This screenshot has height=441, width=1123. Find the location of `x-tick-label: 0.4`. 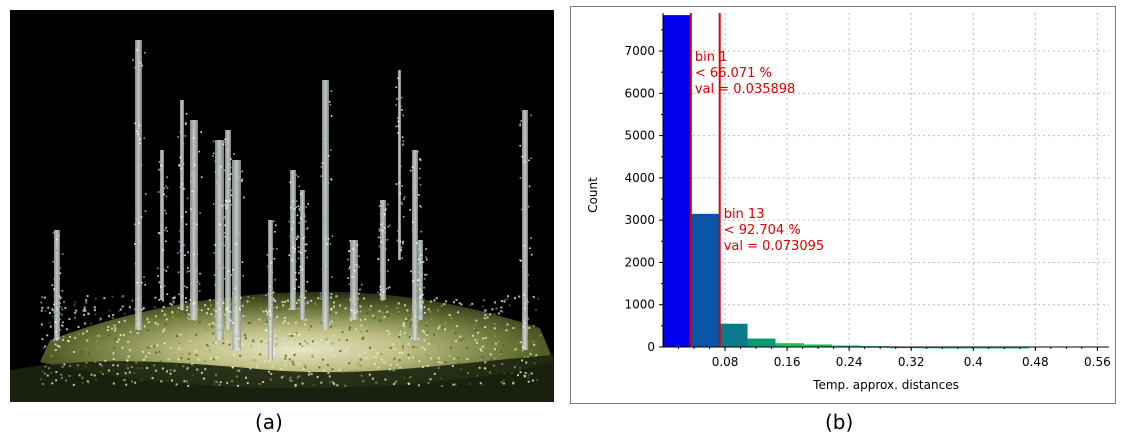

x-tick-label: 0.4 is located at coordinates (973, 362).